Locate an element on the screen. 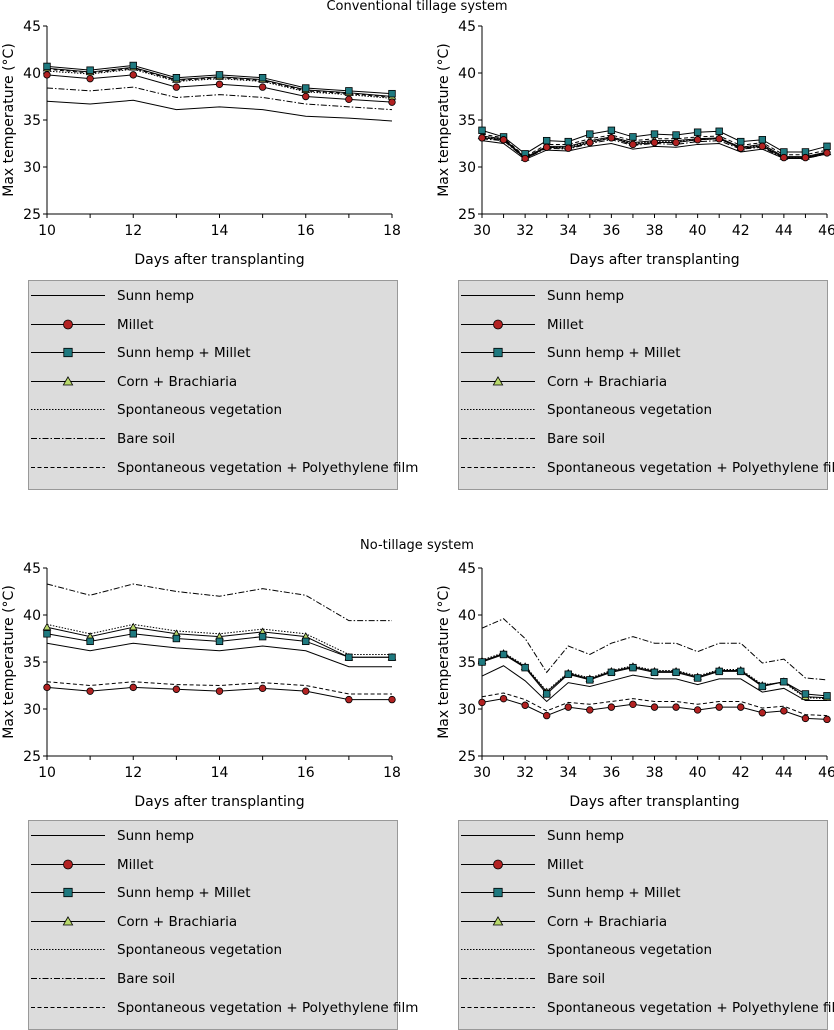 The width and height of the screenshot is (834, 1030). x-tick-label: 32 is located at coordinates (525, 773).